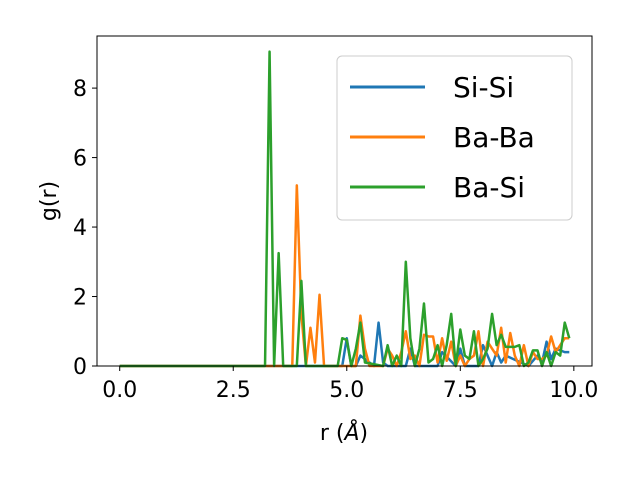 Image resolution: width=640 pixels, height=480 pixels. I want to click on x-axis-label-unit: Å, so click(350, 432).